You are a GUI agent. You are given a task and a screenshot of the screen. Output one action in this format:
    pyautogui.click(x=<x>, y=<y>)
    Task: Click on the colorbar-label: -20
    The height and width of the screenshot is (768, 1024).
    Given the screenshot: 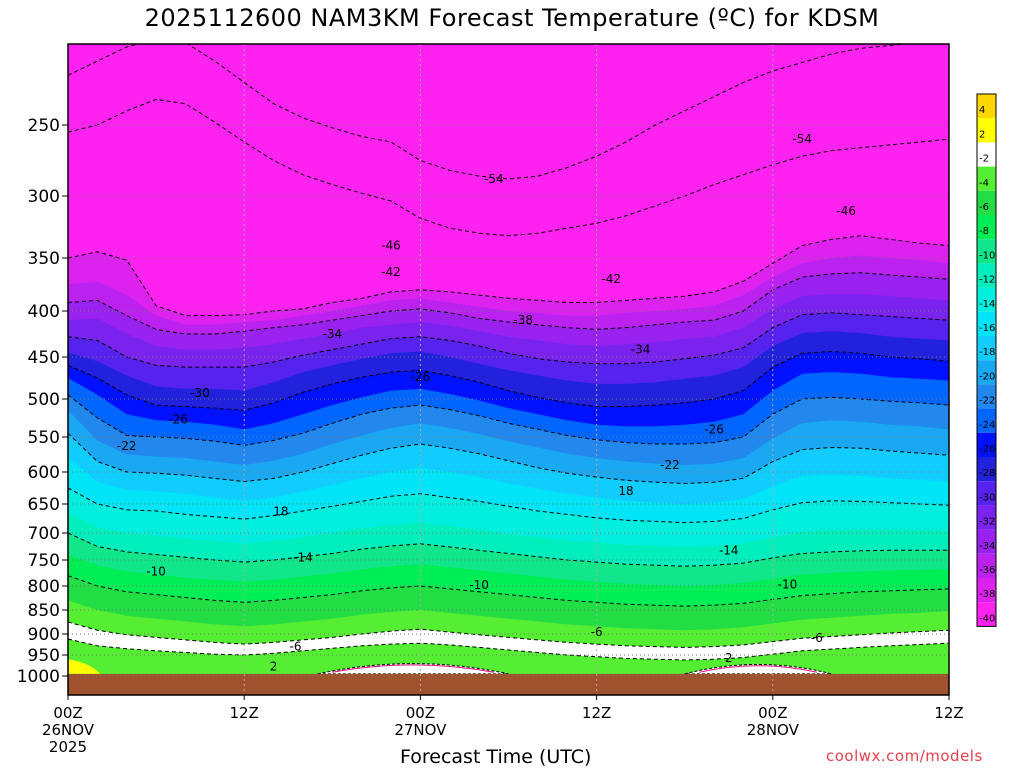 What is the action you would take?
    pyautogui.click(x=987, y=376)
    